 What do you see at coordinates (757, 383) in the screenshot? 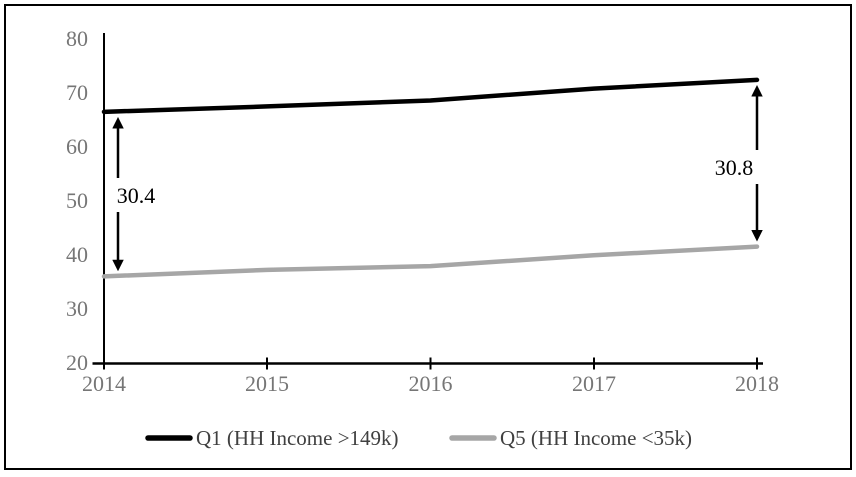
I see `x-tick-label: 2018` at bounding box center [757, 383].